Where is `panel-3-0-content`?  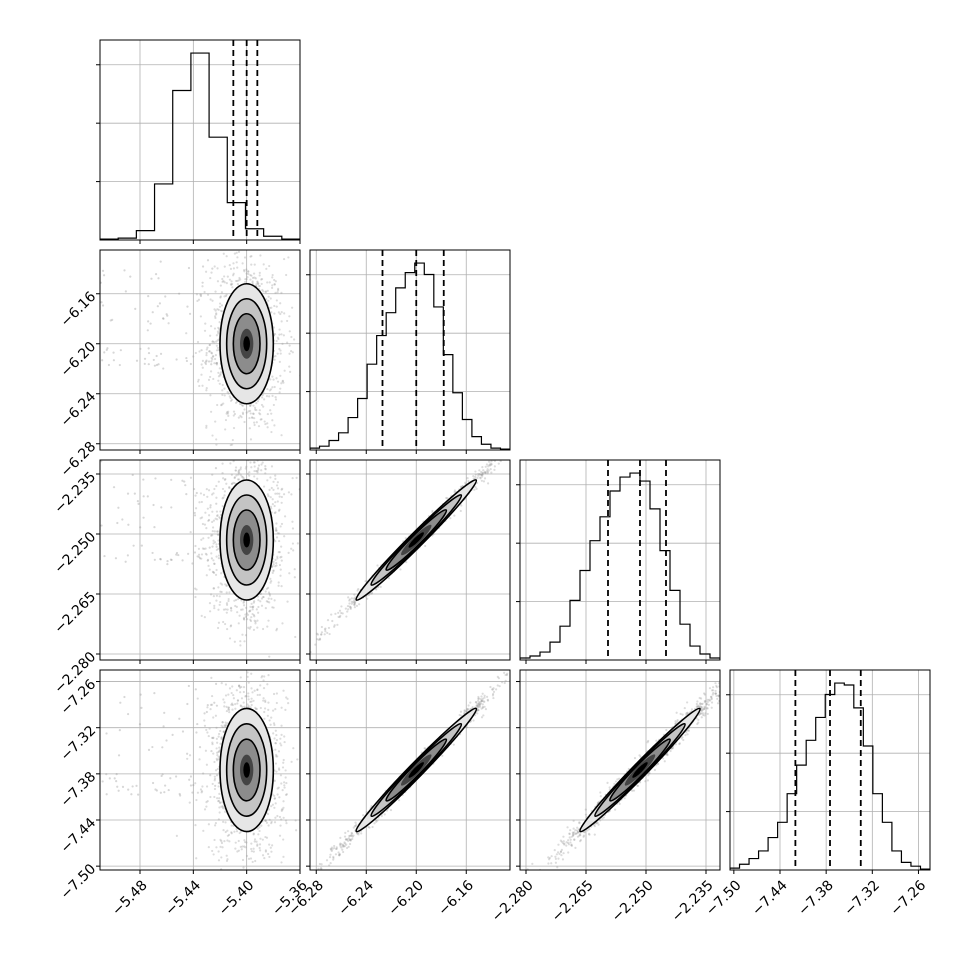 panel-3-0-content is located at coordinates (203, 770).